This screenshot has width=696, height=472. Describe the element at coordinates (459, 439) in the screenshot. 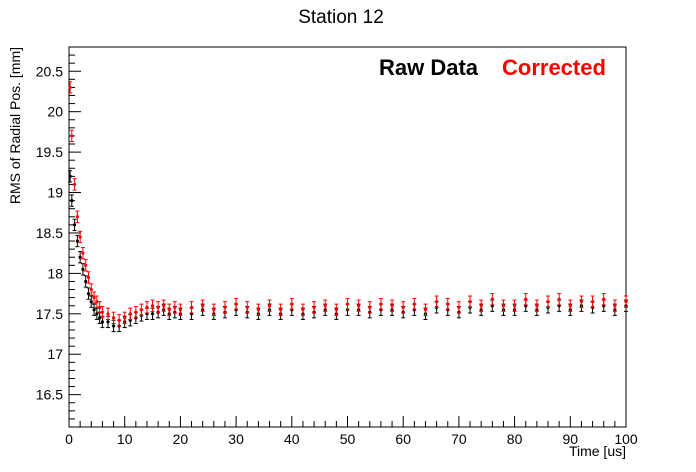

I see `x-tick-label: 70` at that location.